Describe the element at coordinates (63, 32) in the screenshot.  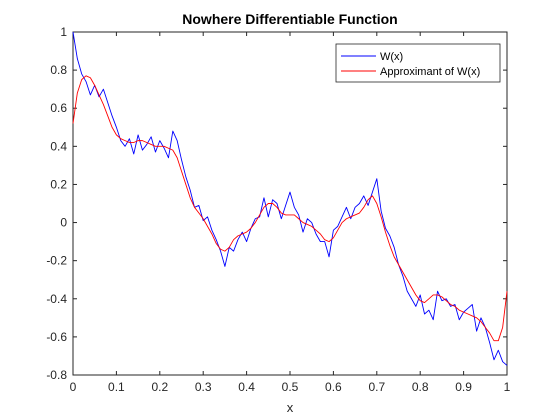
I see `y-tick-label: 1` at that location.